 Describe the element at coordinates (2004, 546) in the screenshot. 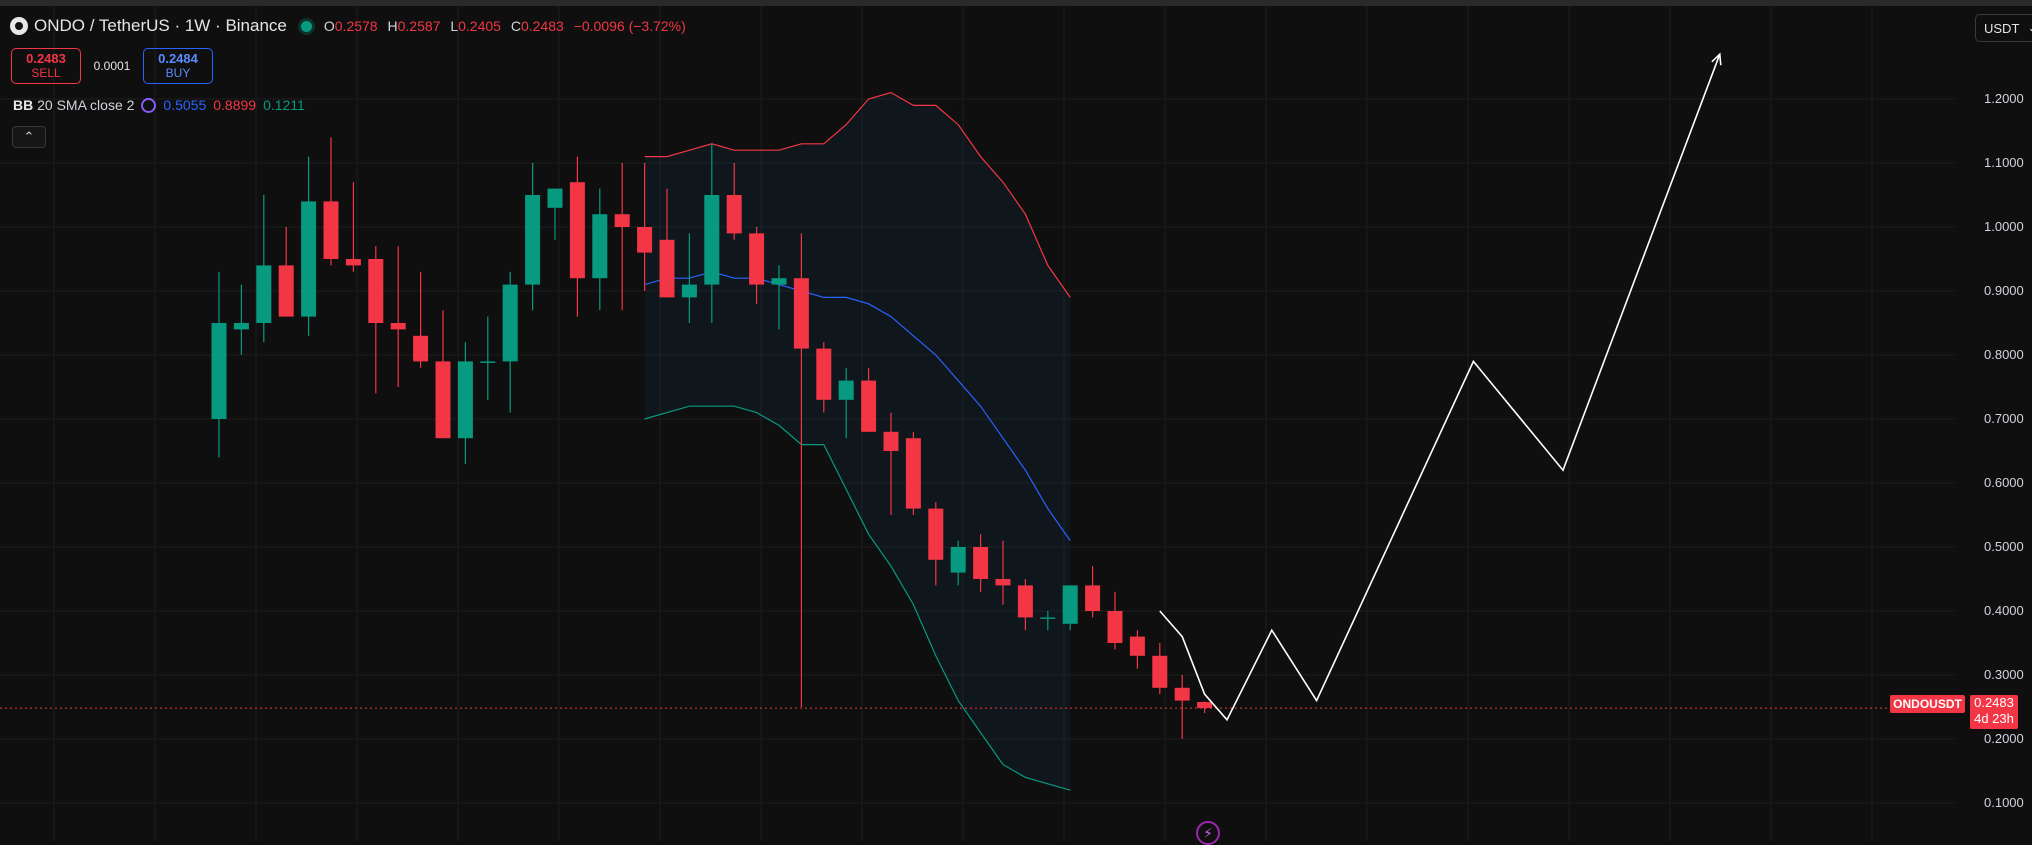

I see `price-tick-label: 0.5000` at that location.